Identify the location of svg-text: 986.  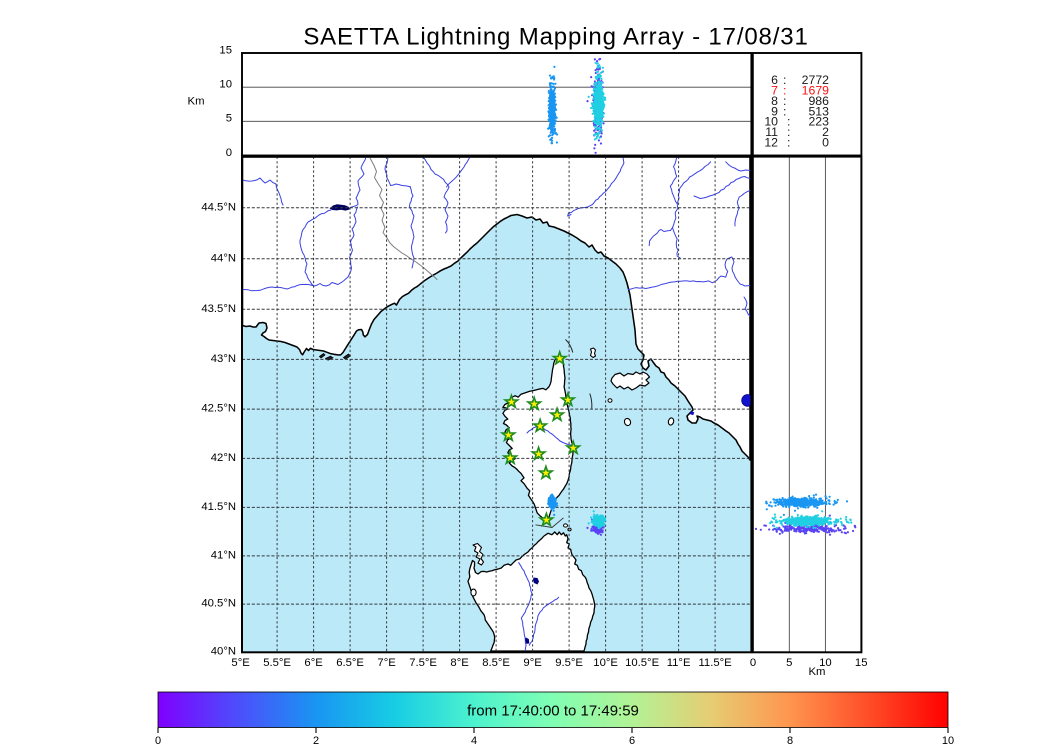
(818, 101).